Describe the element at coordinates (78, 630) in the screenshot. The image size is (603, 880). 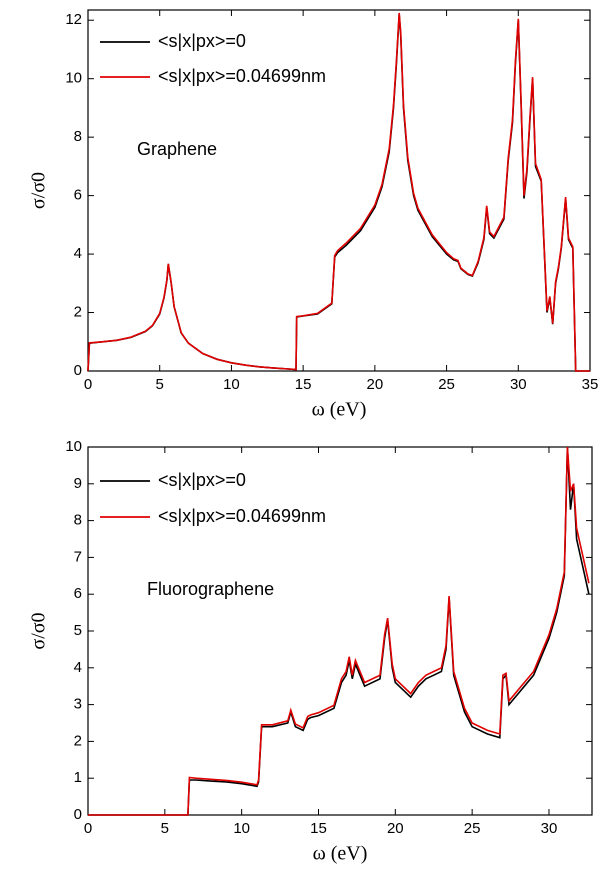
I see `y-tick-label: 5` at that location.